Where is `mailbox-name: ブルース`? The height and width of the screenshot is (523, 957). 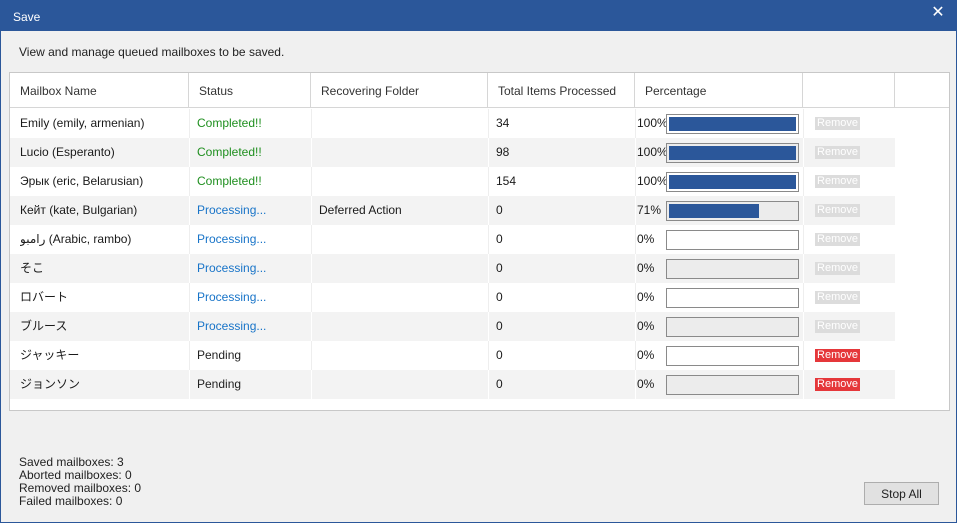
mailbox-name: ブルース is located at coordinates (44, 326).